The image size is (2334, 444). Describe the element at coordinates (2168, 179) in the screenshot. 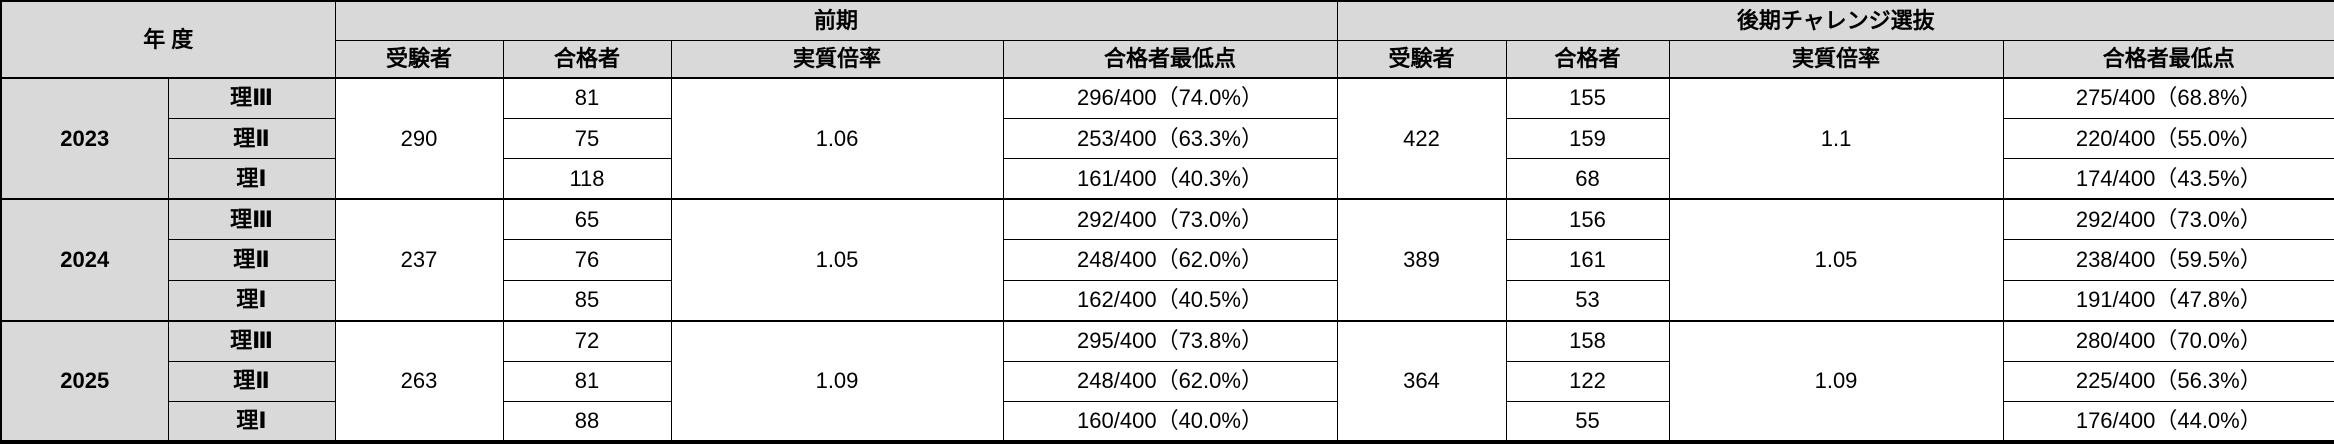

I see `kouki-min-score-cell: 174/400（43.5%）` at that location.